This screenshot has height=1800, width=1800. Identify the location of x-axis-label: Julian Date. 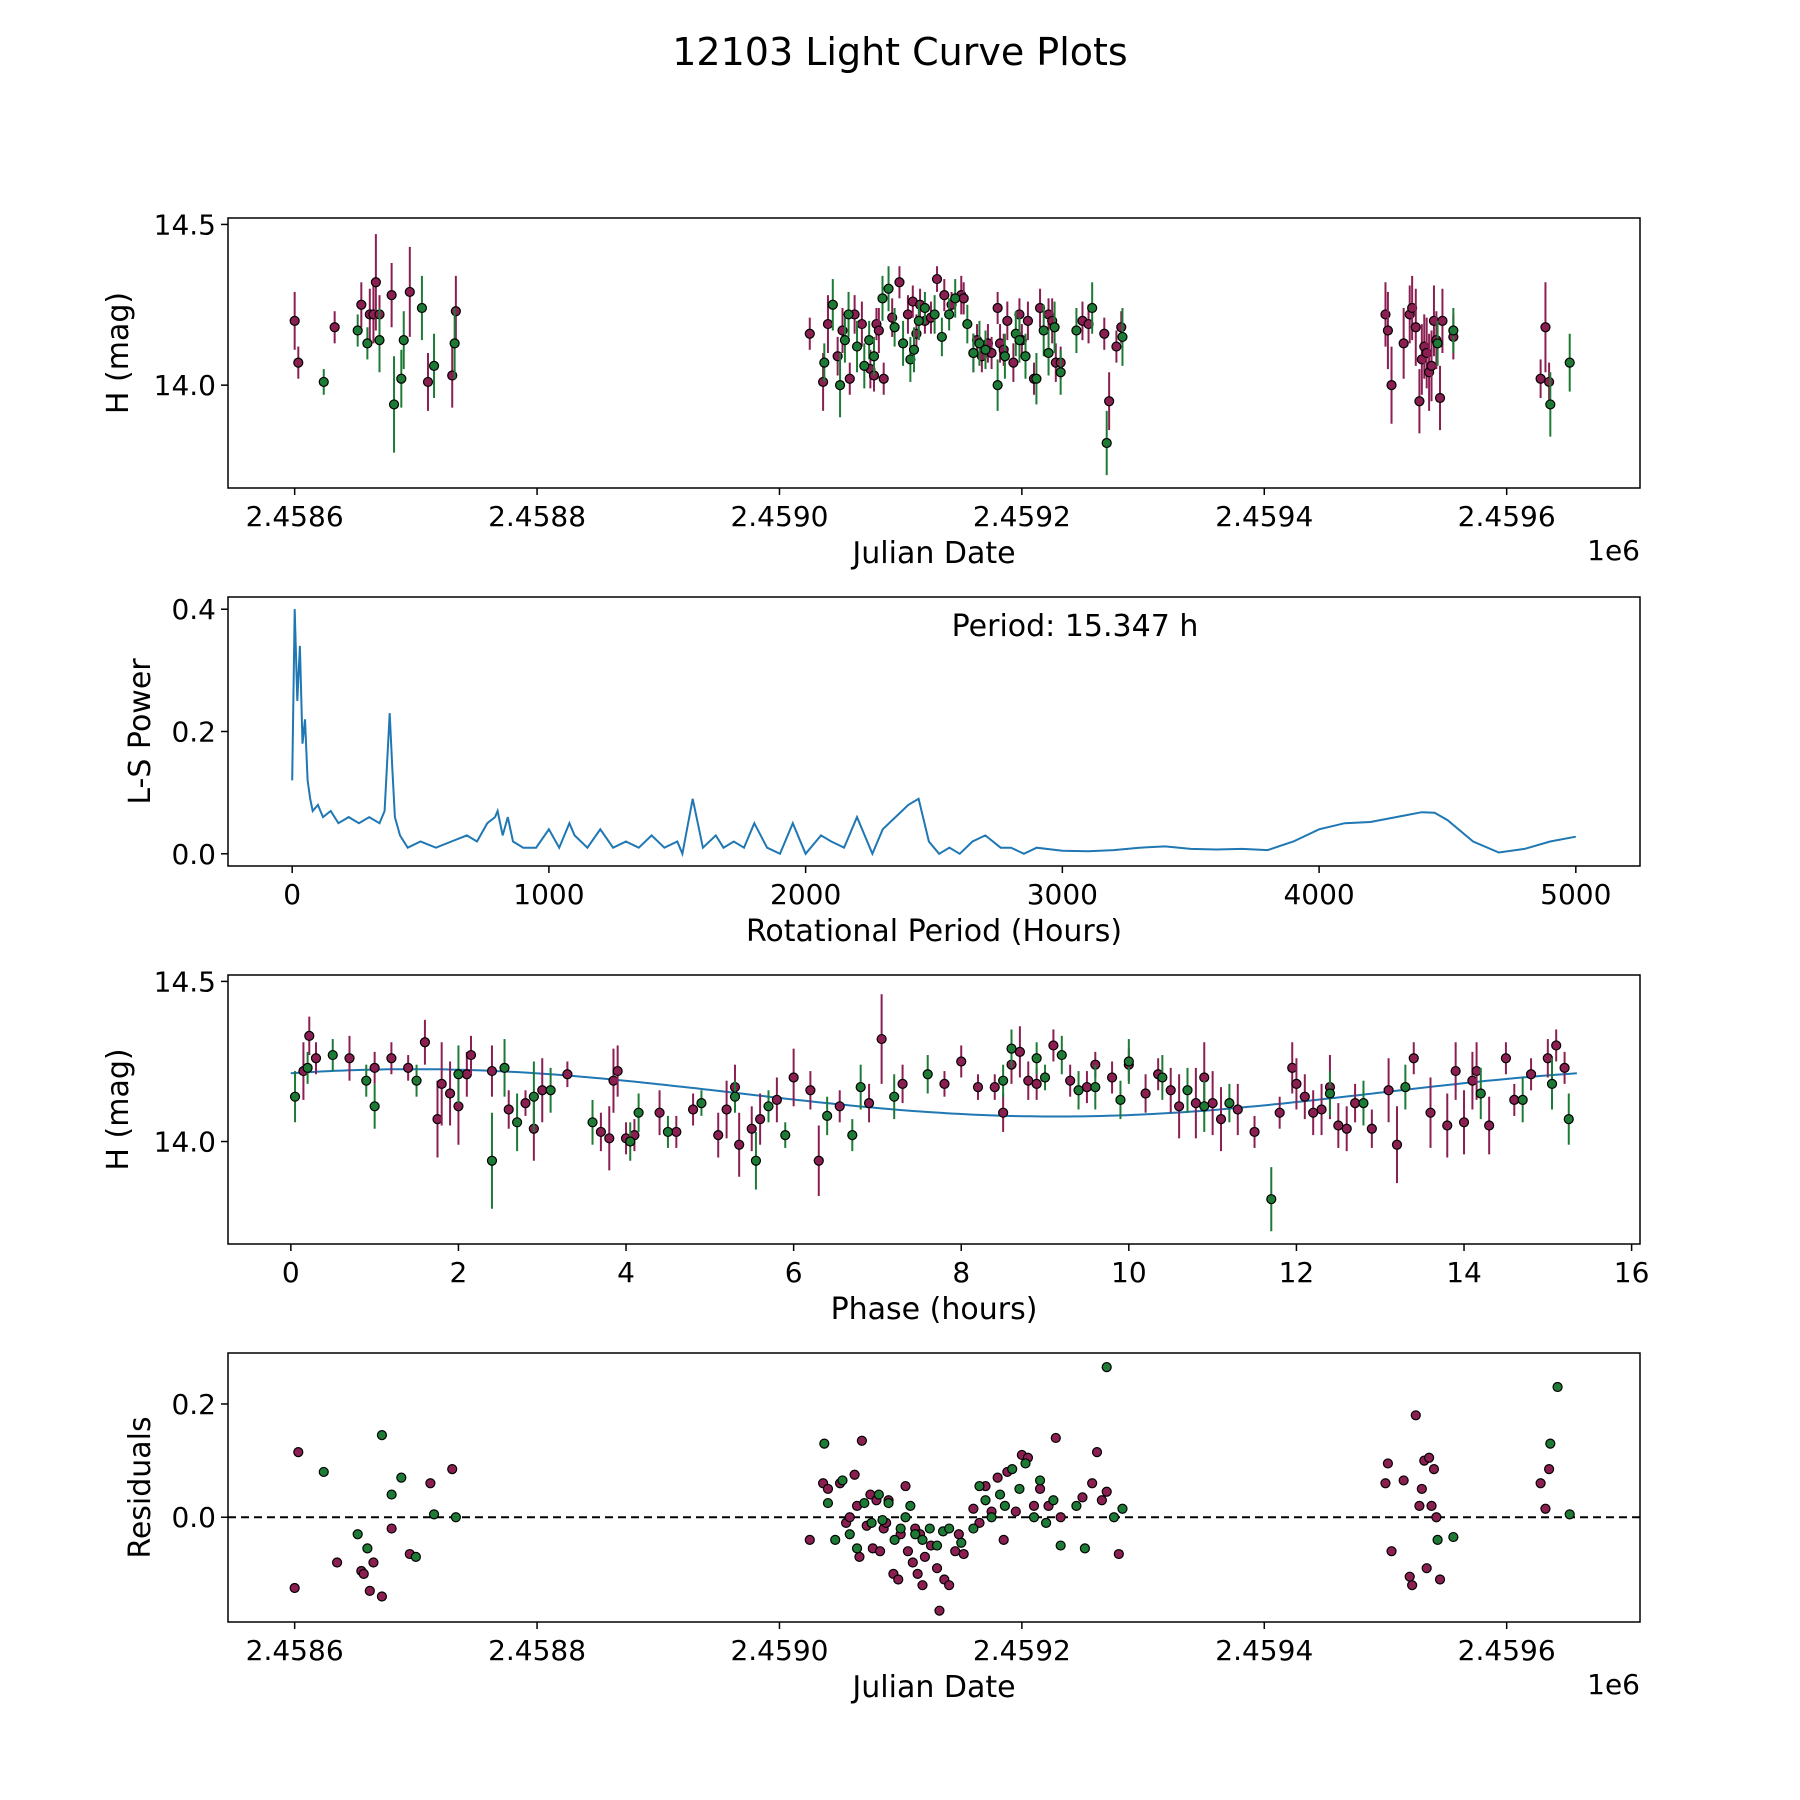
(932, 1687).